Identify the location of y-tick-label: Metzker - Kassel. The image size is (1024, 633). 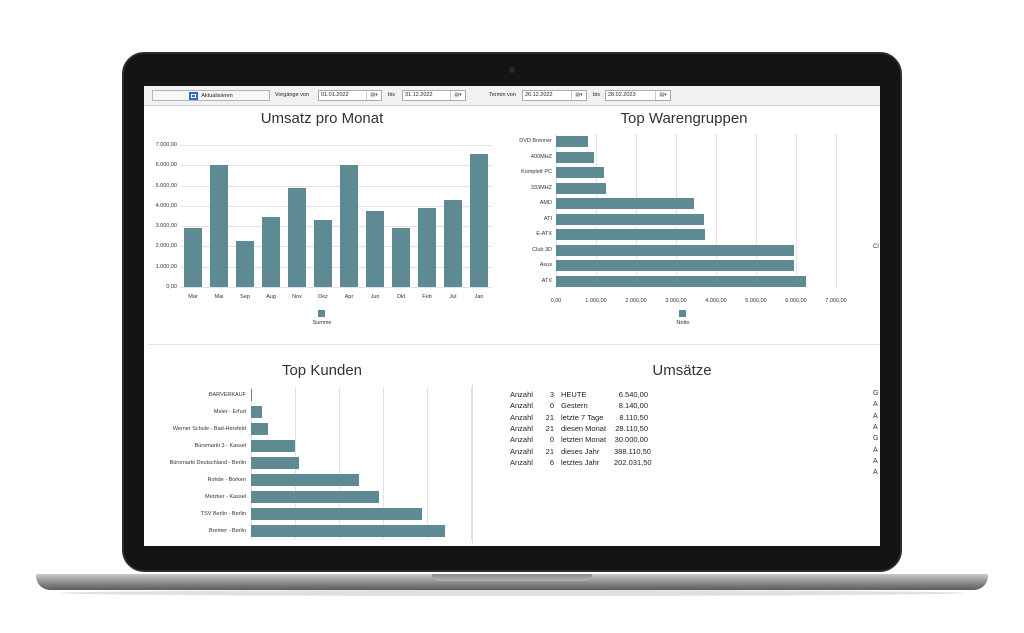
(225, 497).